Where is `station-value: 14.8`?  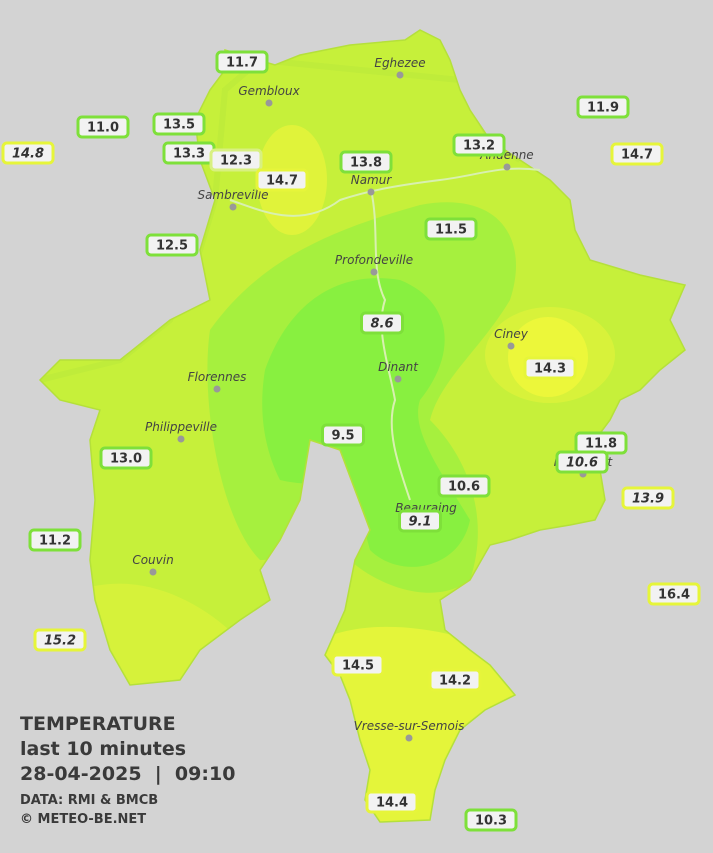
station-value: 14.8 is located at coordinates (28, 154).